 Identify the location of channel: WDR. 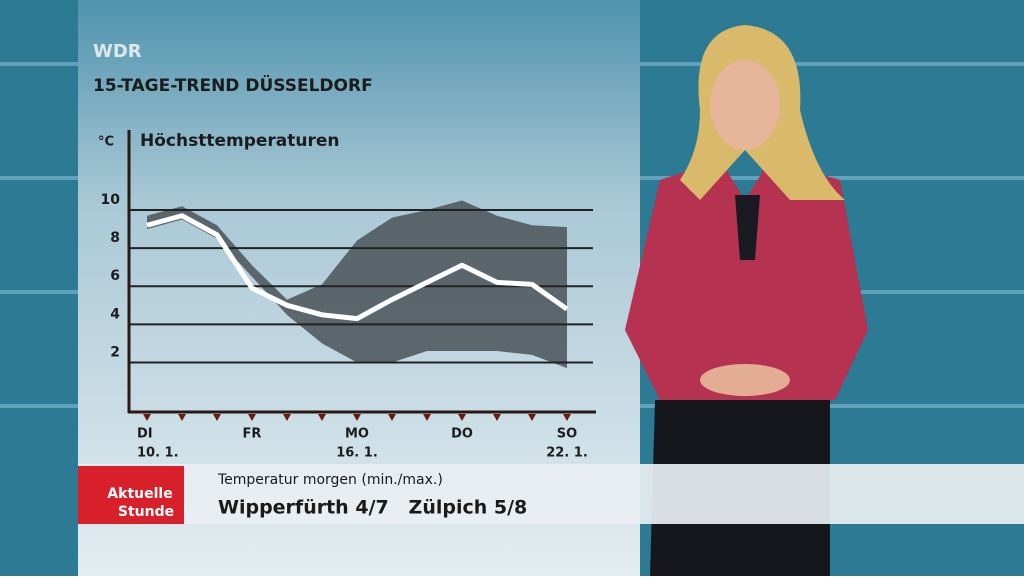
(117, 51).